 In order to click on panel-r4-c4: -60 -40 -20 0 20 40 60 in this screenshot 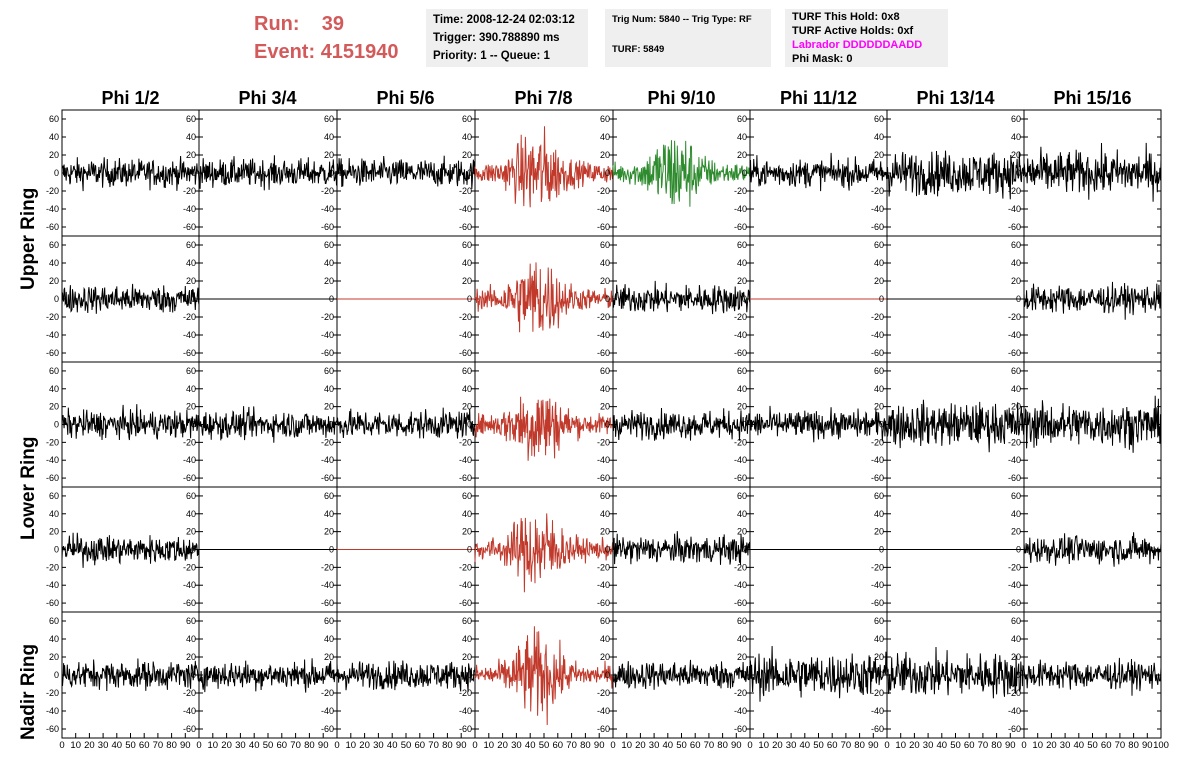, I will do `click(536, 549)`.